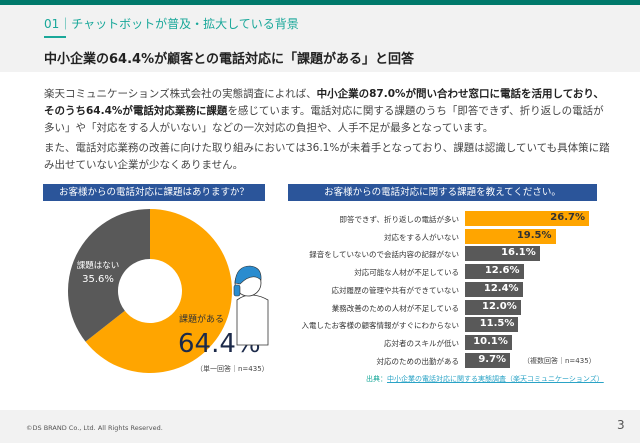  Describe the element at coordinates (518, 253) in the screenshot. I see `bar-value: 16.1%` at that location.